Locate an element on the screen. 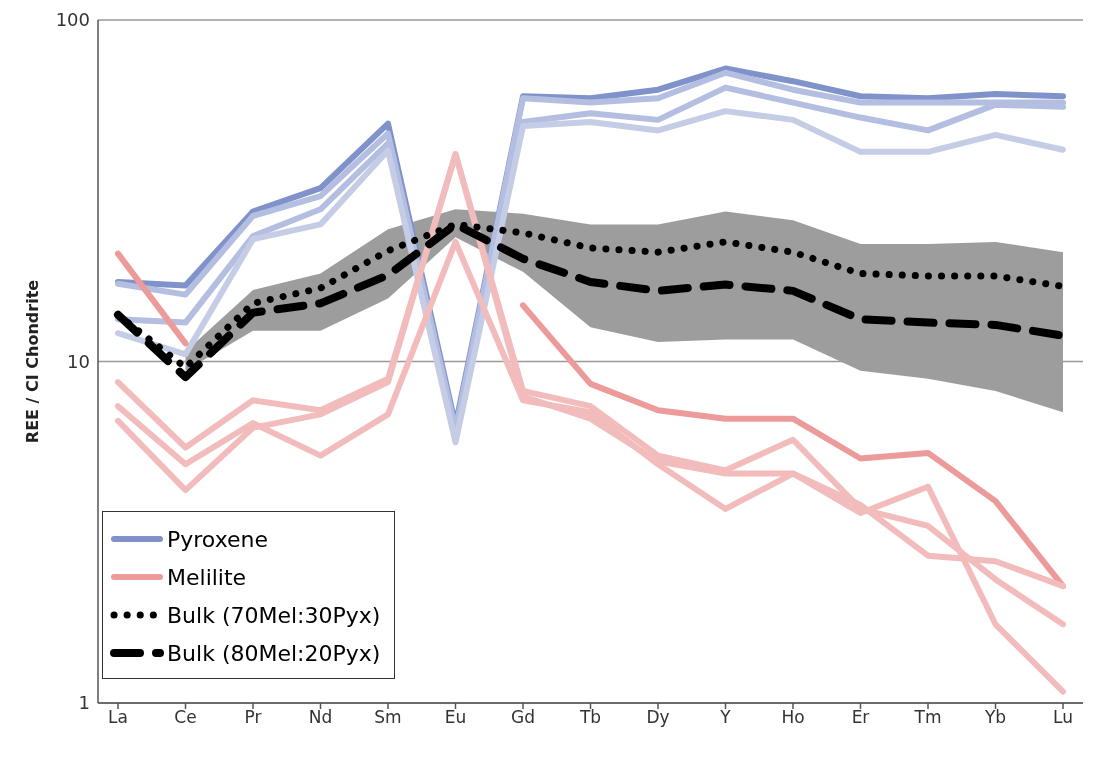  x-tick-label: Er is located at coordinates (860, 717).